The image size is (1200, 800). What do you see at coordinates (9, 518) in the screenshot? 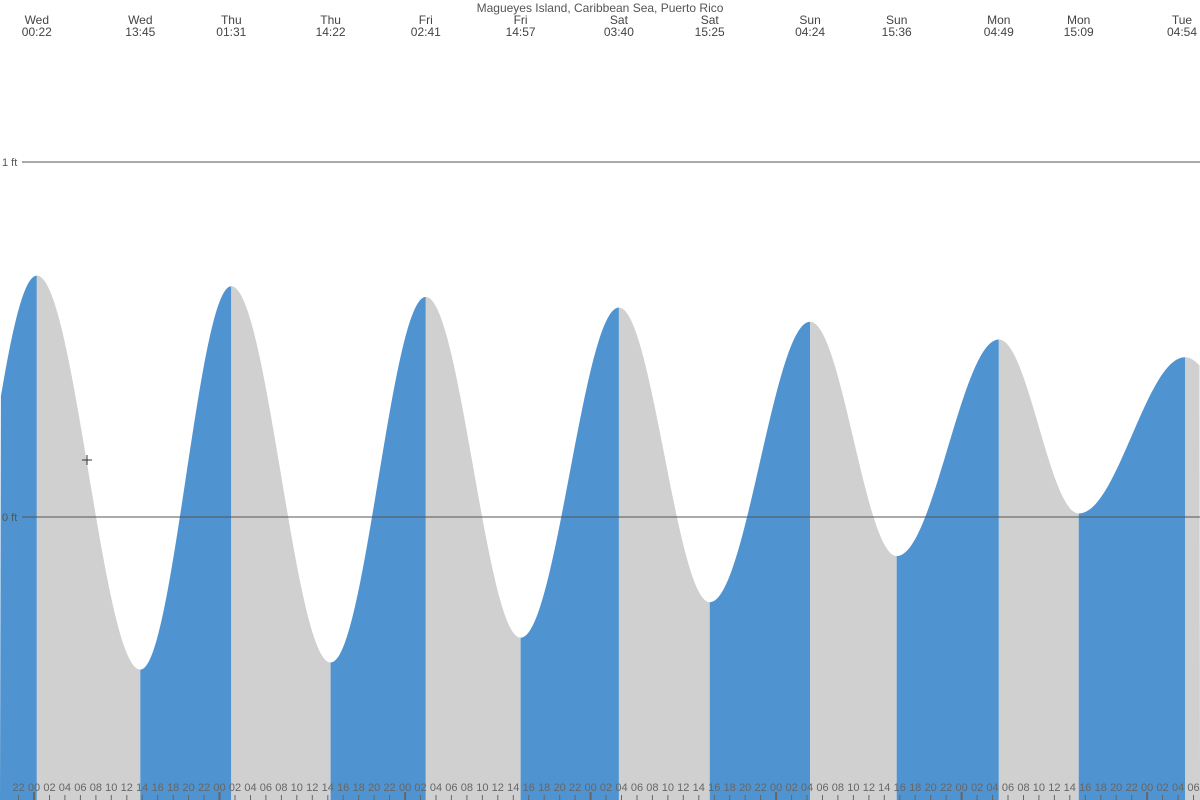
I see `y-axis-label: 0 ft` at bounding box center [9, 518].